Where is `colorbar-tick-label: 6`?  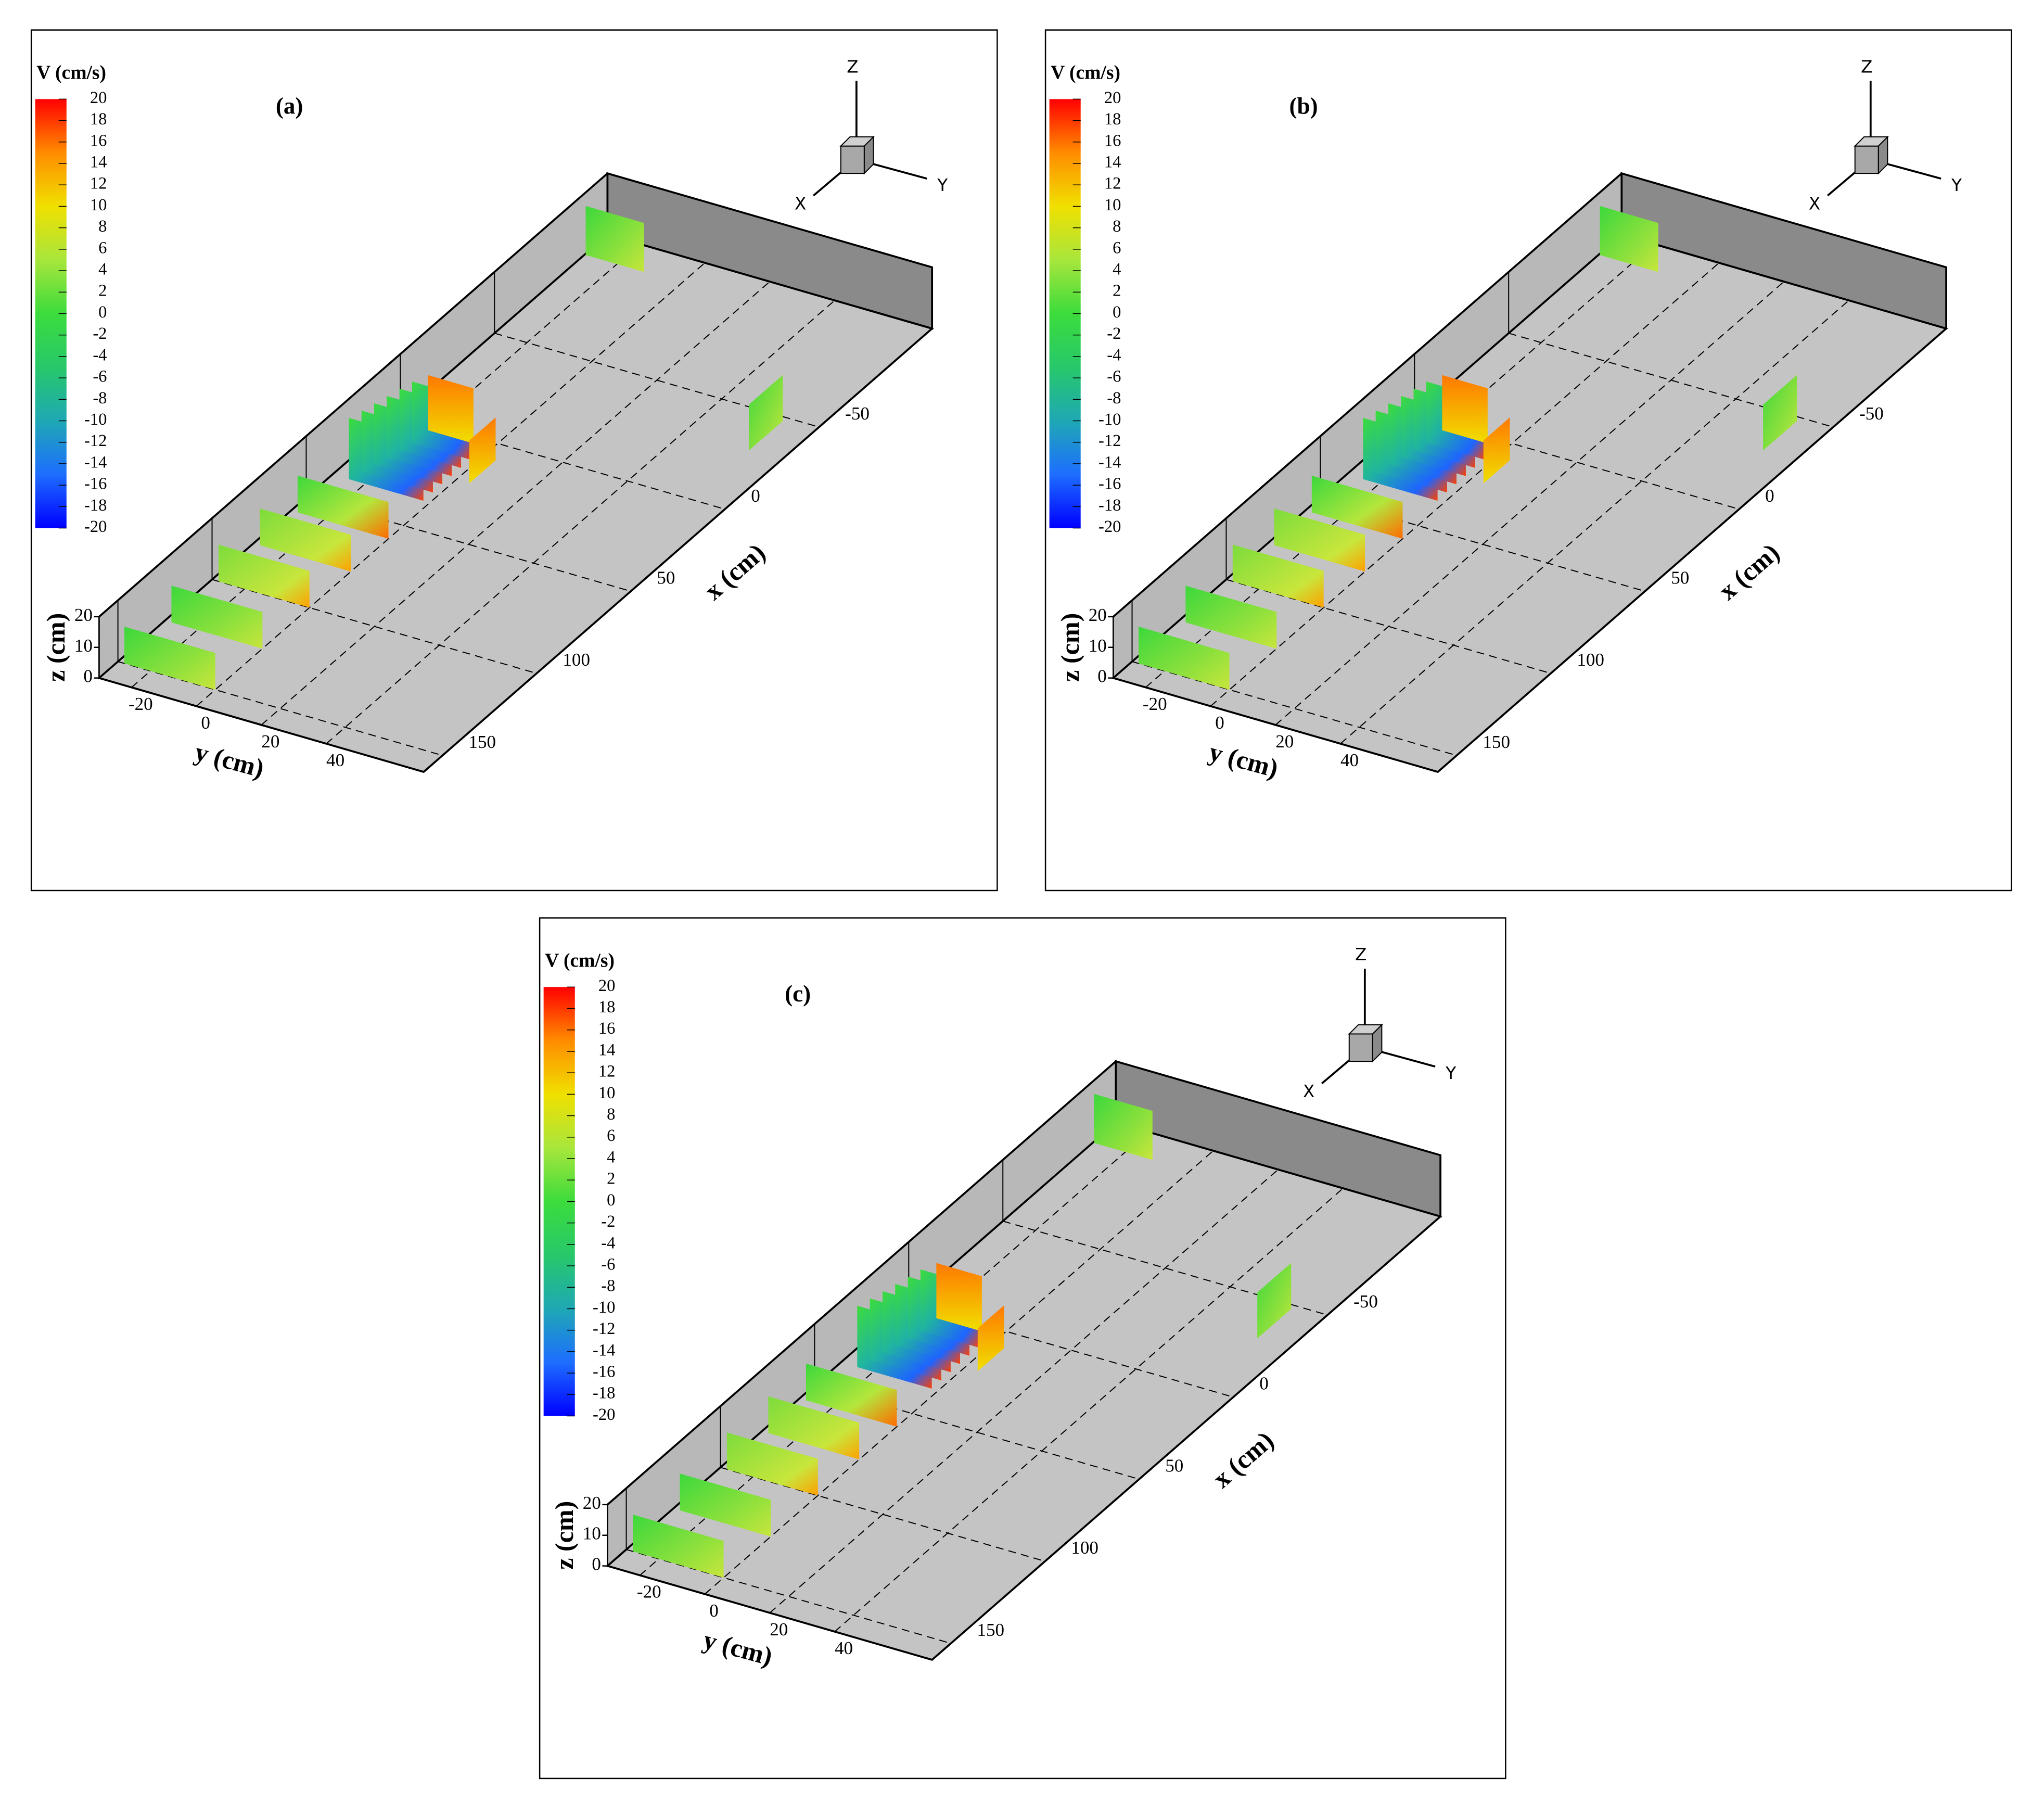
colorbar-tick-label: 6 is located at coordinates (102, 248).